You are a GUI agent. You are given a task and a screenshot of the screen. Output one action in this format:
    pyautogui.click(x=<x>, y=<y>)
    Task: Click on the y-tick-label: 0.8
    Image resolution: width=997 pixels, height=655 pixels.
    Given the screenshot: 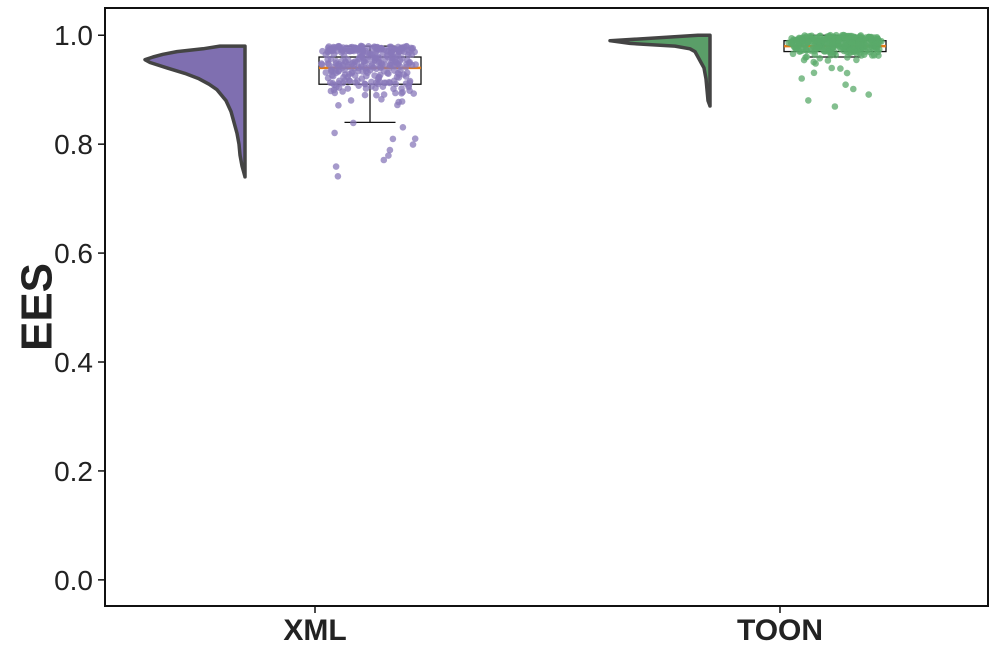 What is the action you would take?
    pyautogui.click(x=73, y=144)
    